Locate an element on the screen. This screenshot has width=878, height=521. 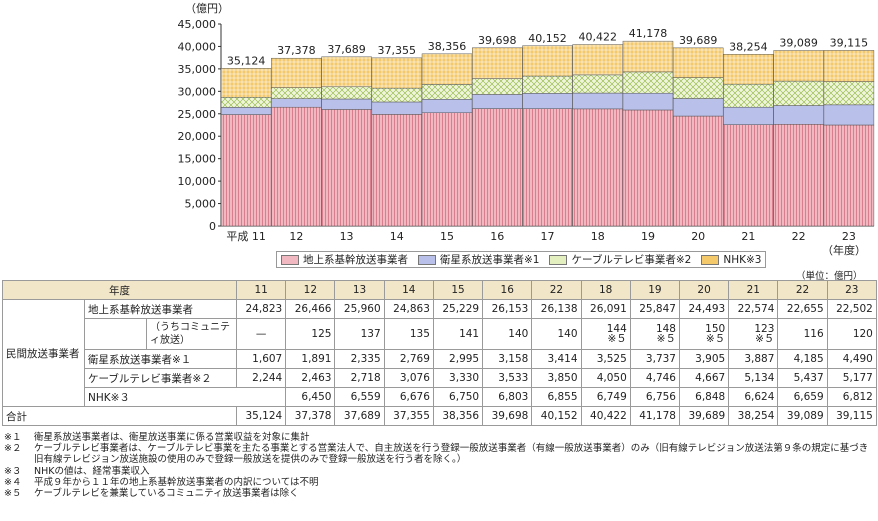
footnote-text: 平成９年から１１年の地上系基幹放送事業者の内訳については不明 is located at coordinates (176, 482).